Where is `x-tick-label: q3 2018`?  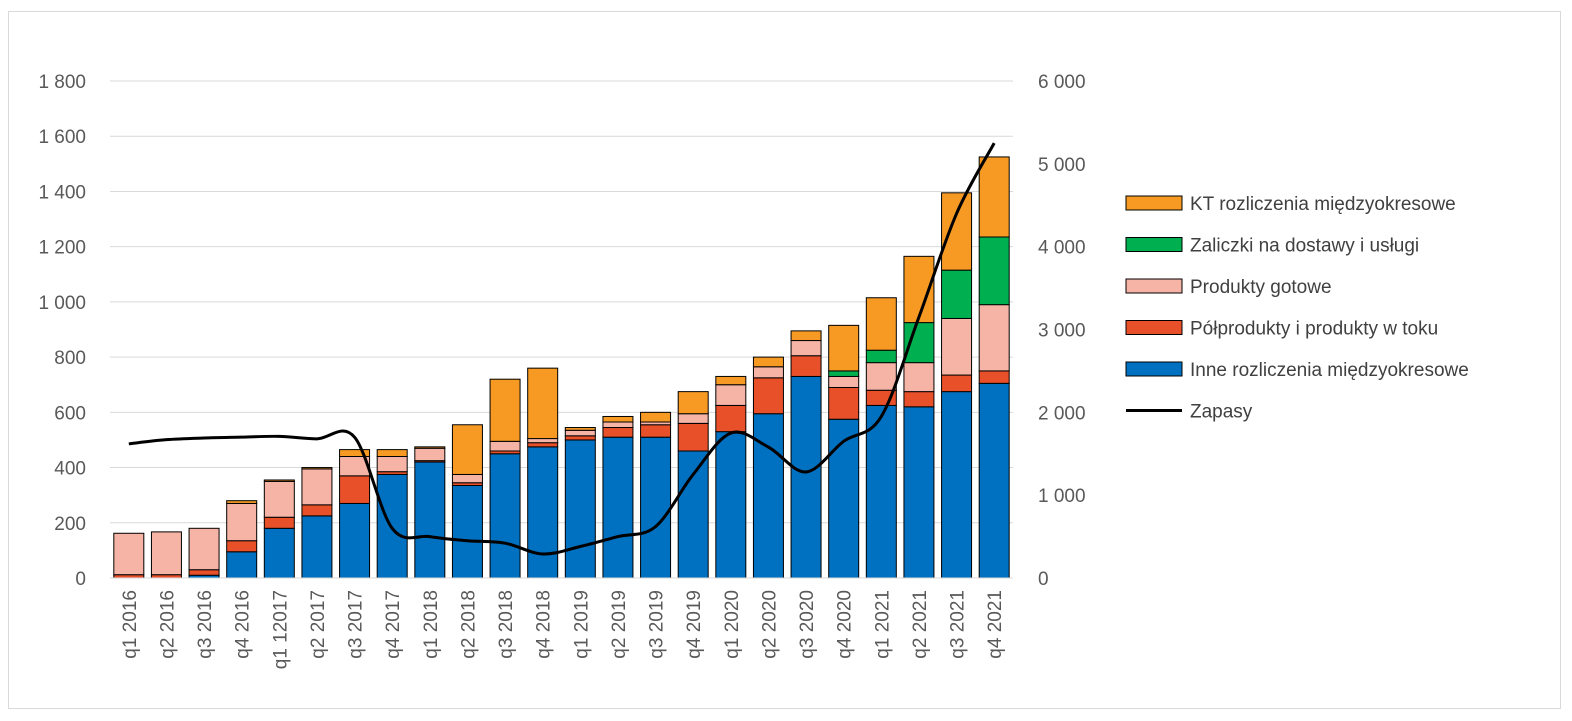
x-tick-label: q3 2018 is located at coordinates (506, 624).